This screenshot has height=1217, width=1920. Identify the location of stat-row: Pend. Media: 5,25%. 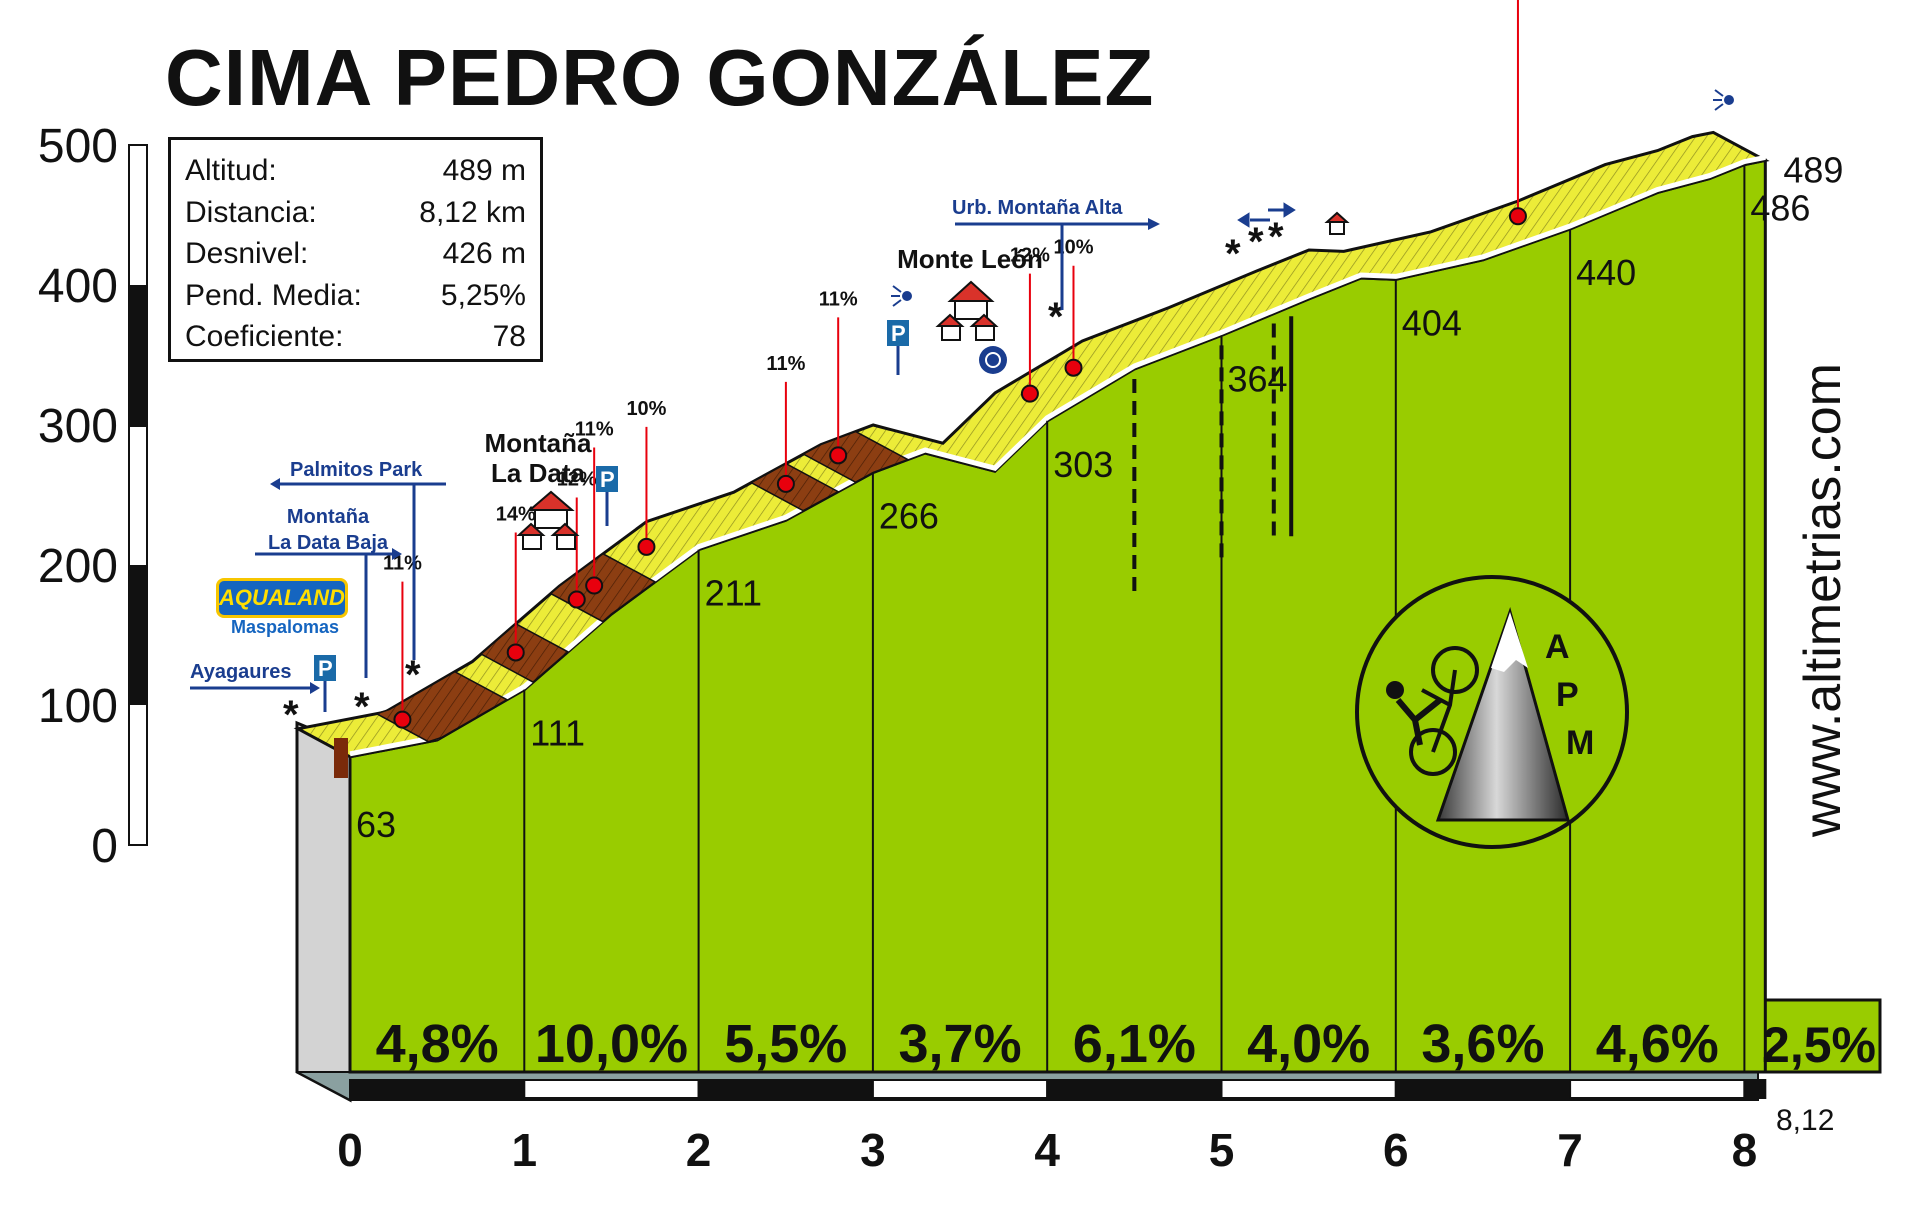
(355, 296).